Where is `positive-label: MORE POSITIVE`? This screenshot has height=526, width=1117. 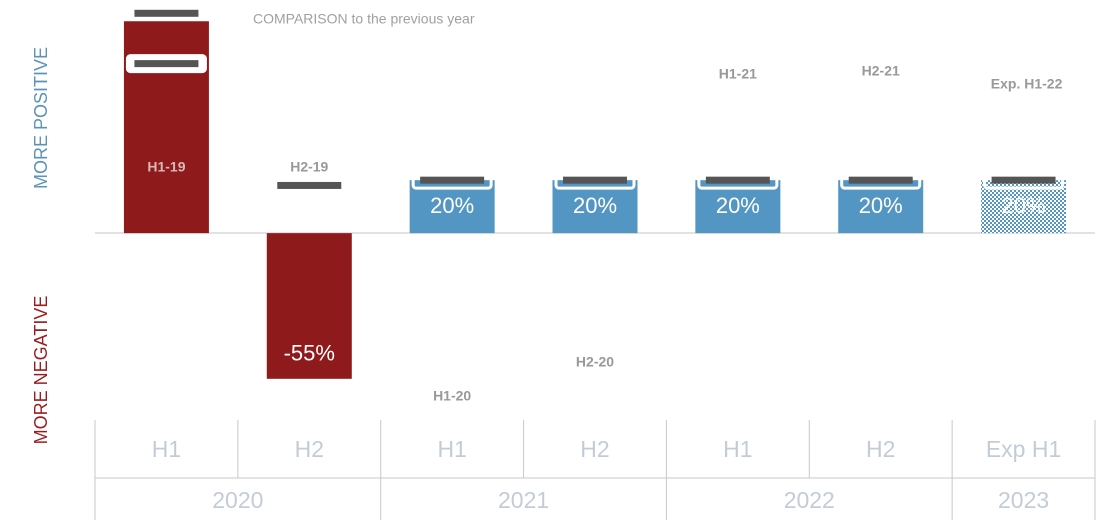
positive-label: MORE POSITIVE is located at coordinates (41, 118).